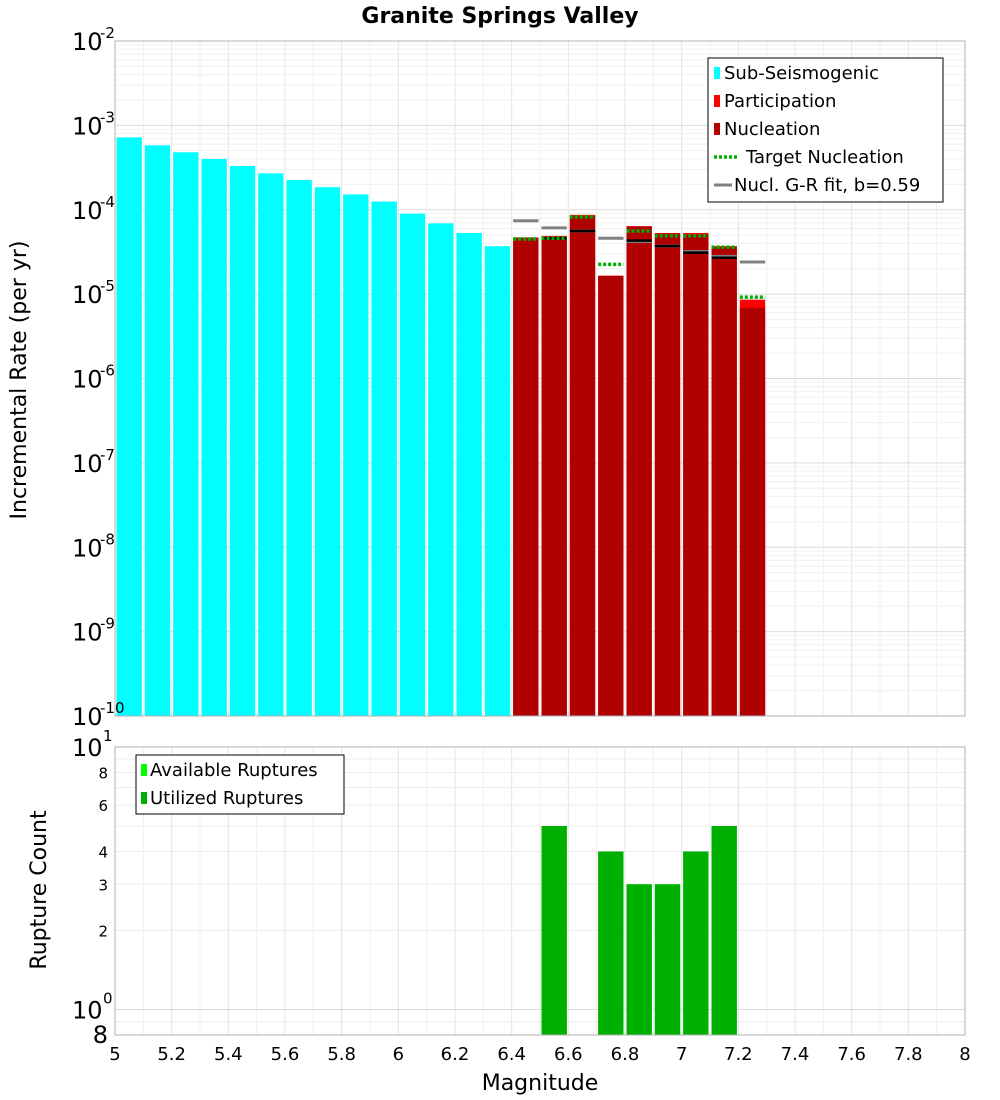 The image size is (1000, 1100). I want to click on y-decade-label: 10-4, so click(93, 209).